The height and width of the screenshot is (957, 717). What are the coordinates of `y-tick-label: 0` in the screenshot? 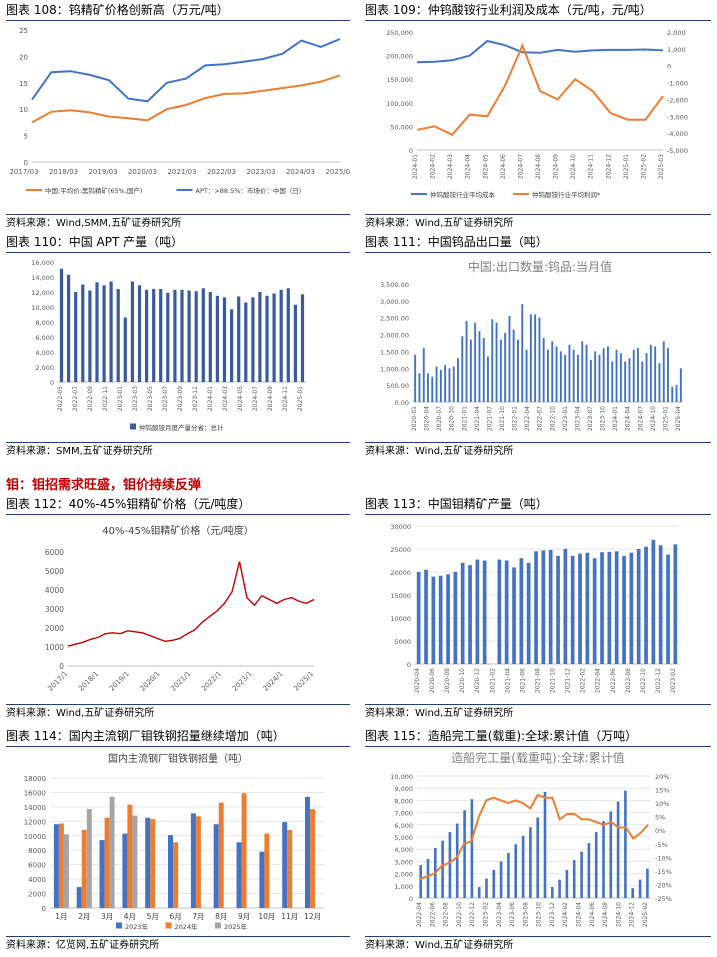 It's located at (411, 899).